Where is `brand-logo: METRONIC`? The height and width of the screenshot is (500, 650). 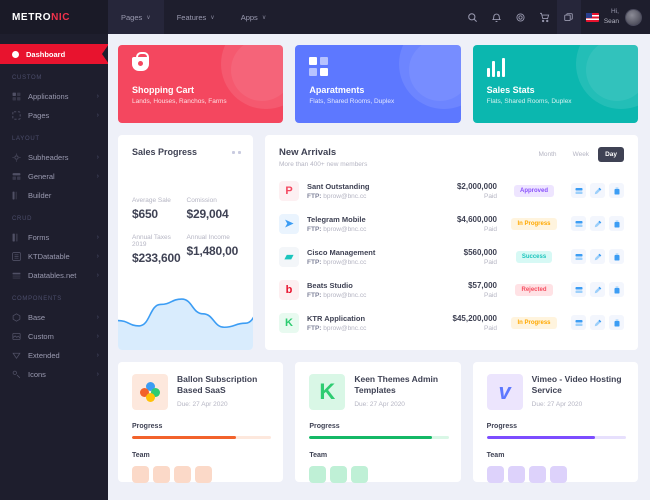
brand-logo: METRONIC is located at coordinates (54, 17).